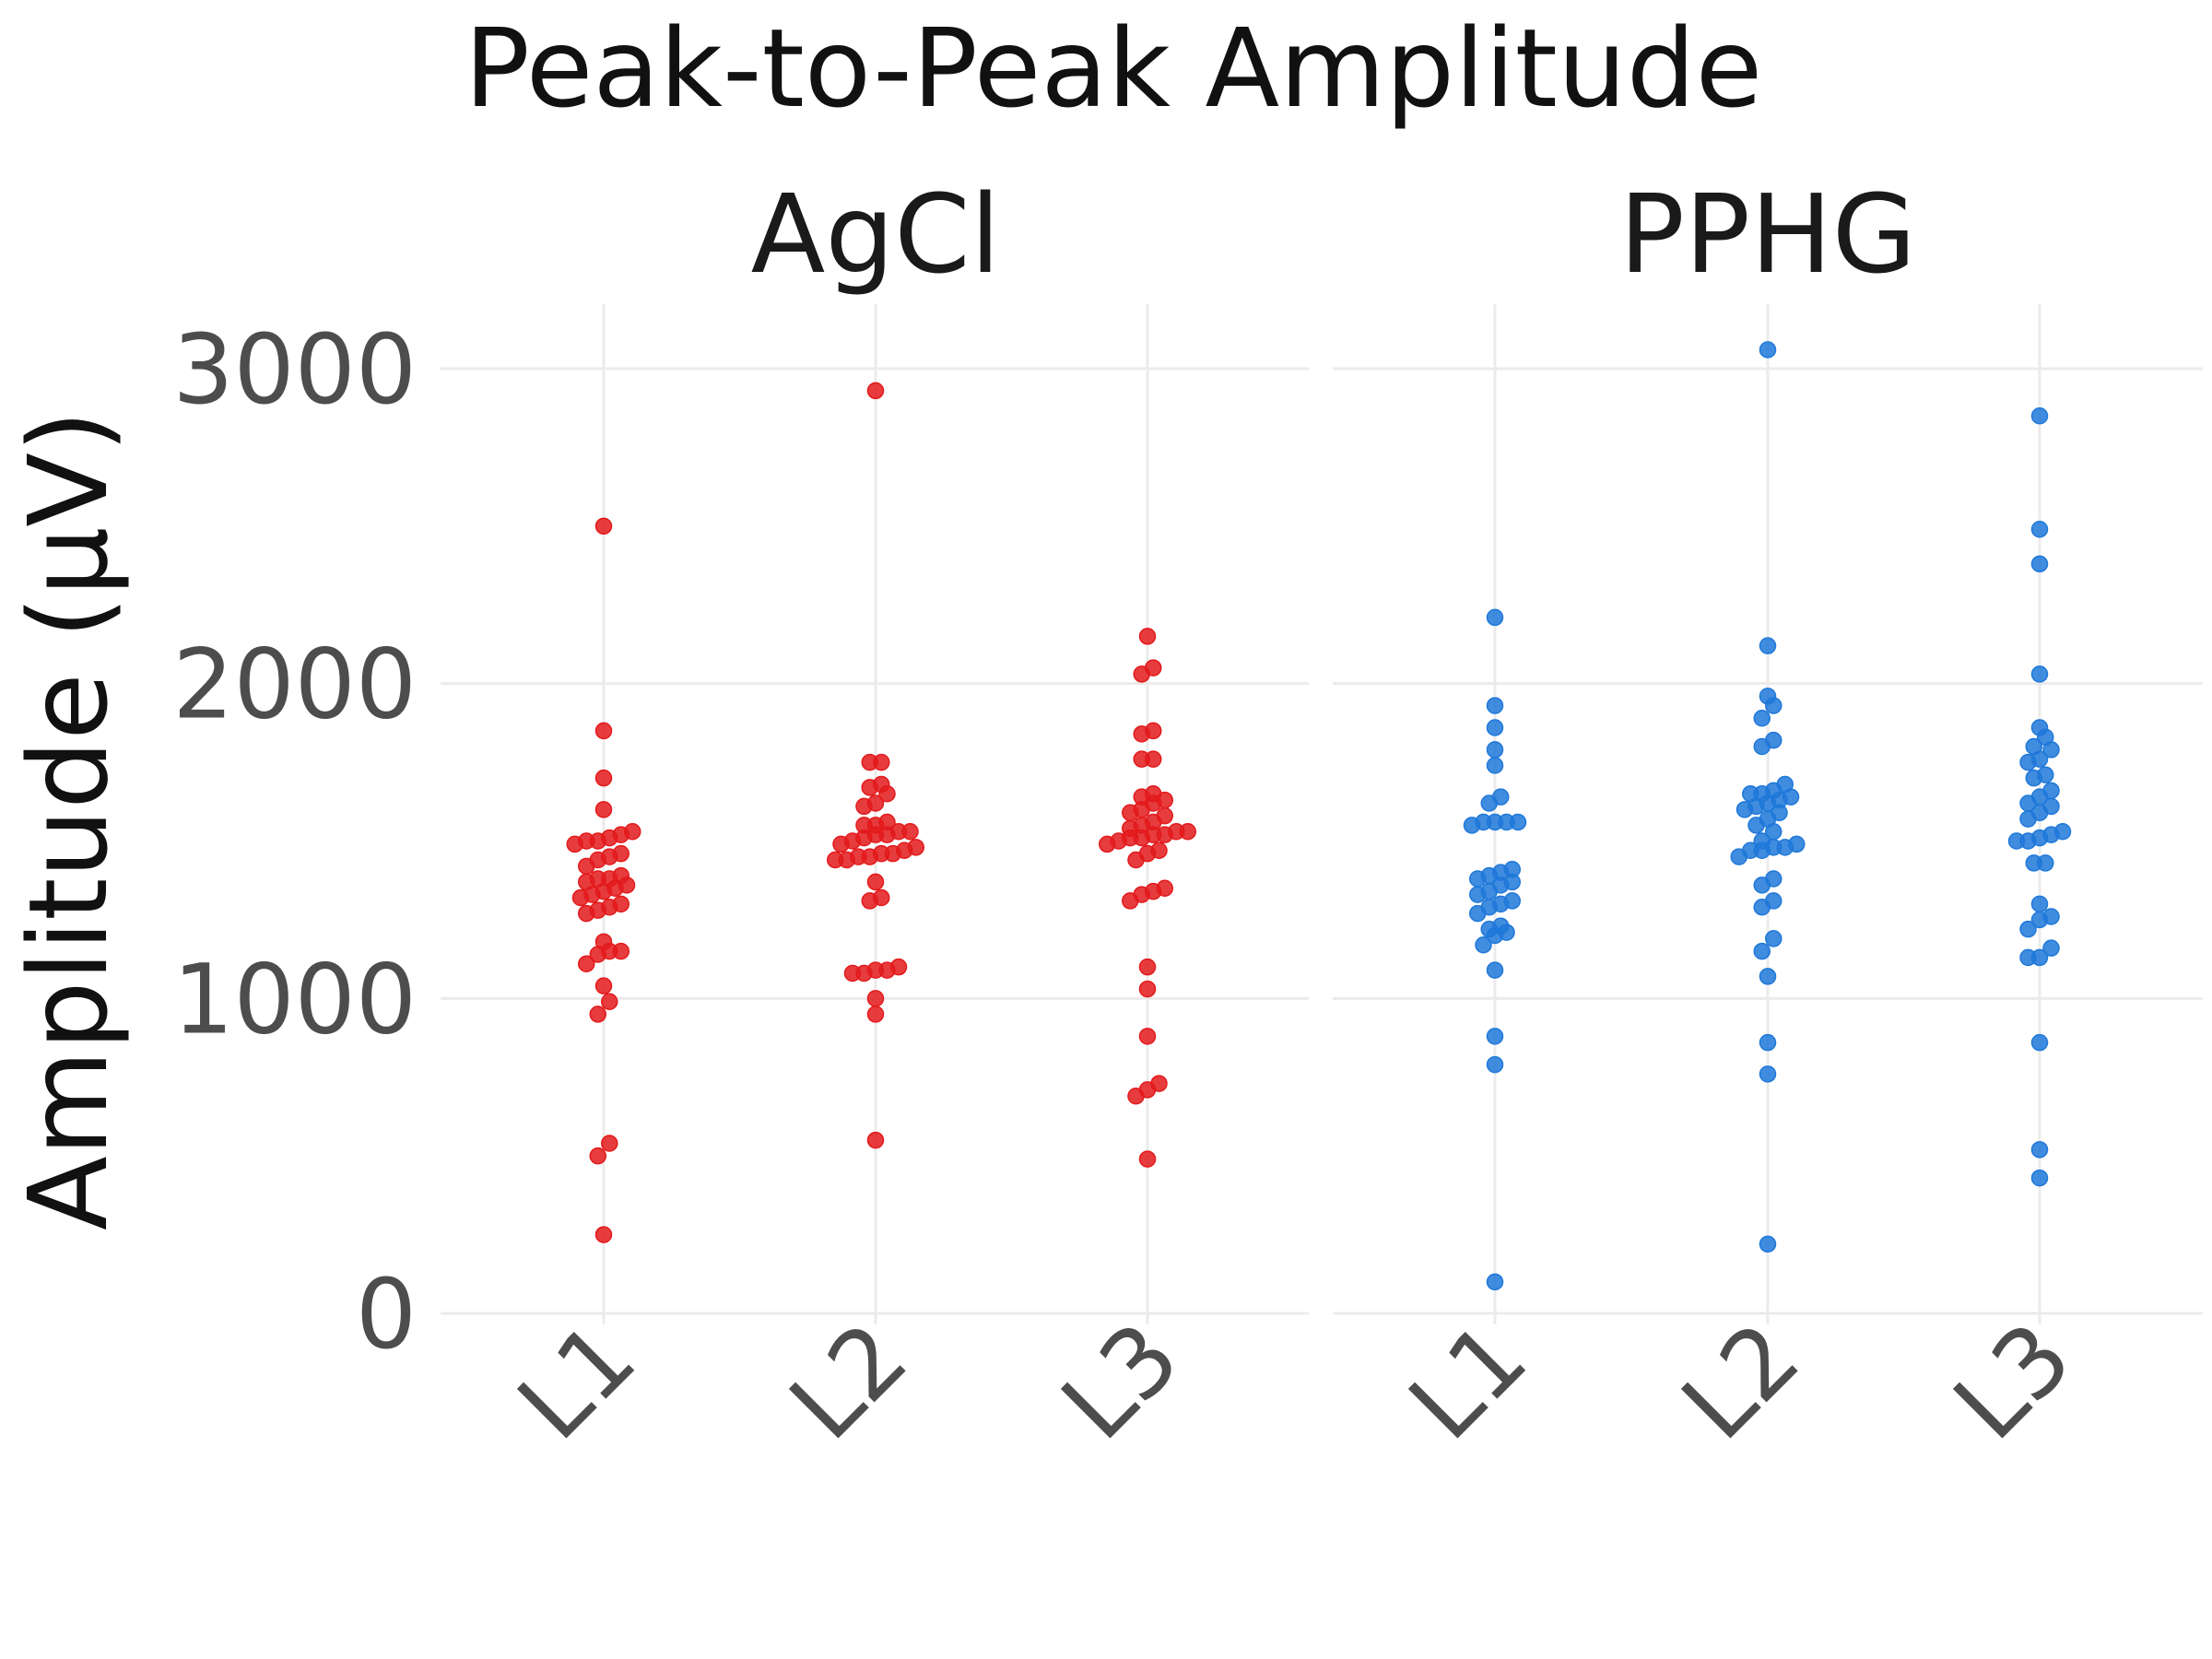 The height and width of the screenshot is (1659, 2212). What do you see at coordinates (1767, 234) in the screenshot?
I see `panel-strip-label-pphg: PPHG` at bounding box center [1767, 234].